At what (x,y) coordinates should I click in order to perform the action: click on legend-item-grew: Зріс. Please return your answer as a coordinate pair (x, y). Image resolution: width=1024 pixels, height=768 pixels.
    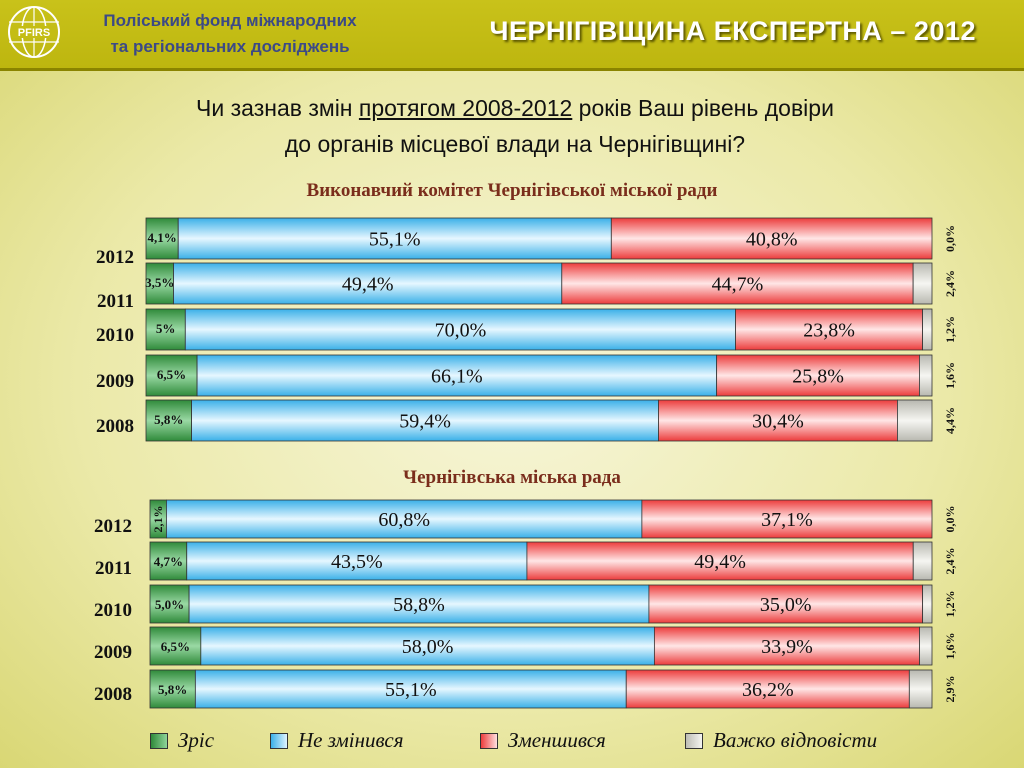
    Looking at the image, I should click on (182, 740).